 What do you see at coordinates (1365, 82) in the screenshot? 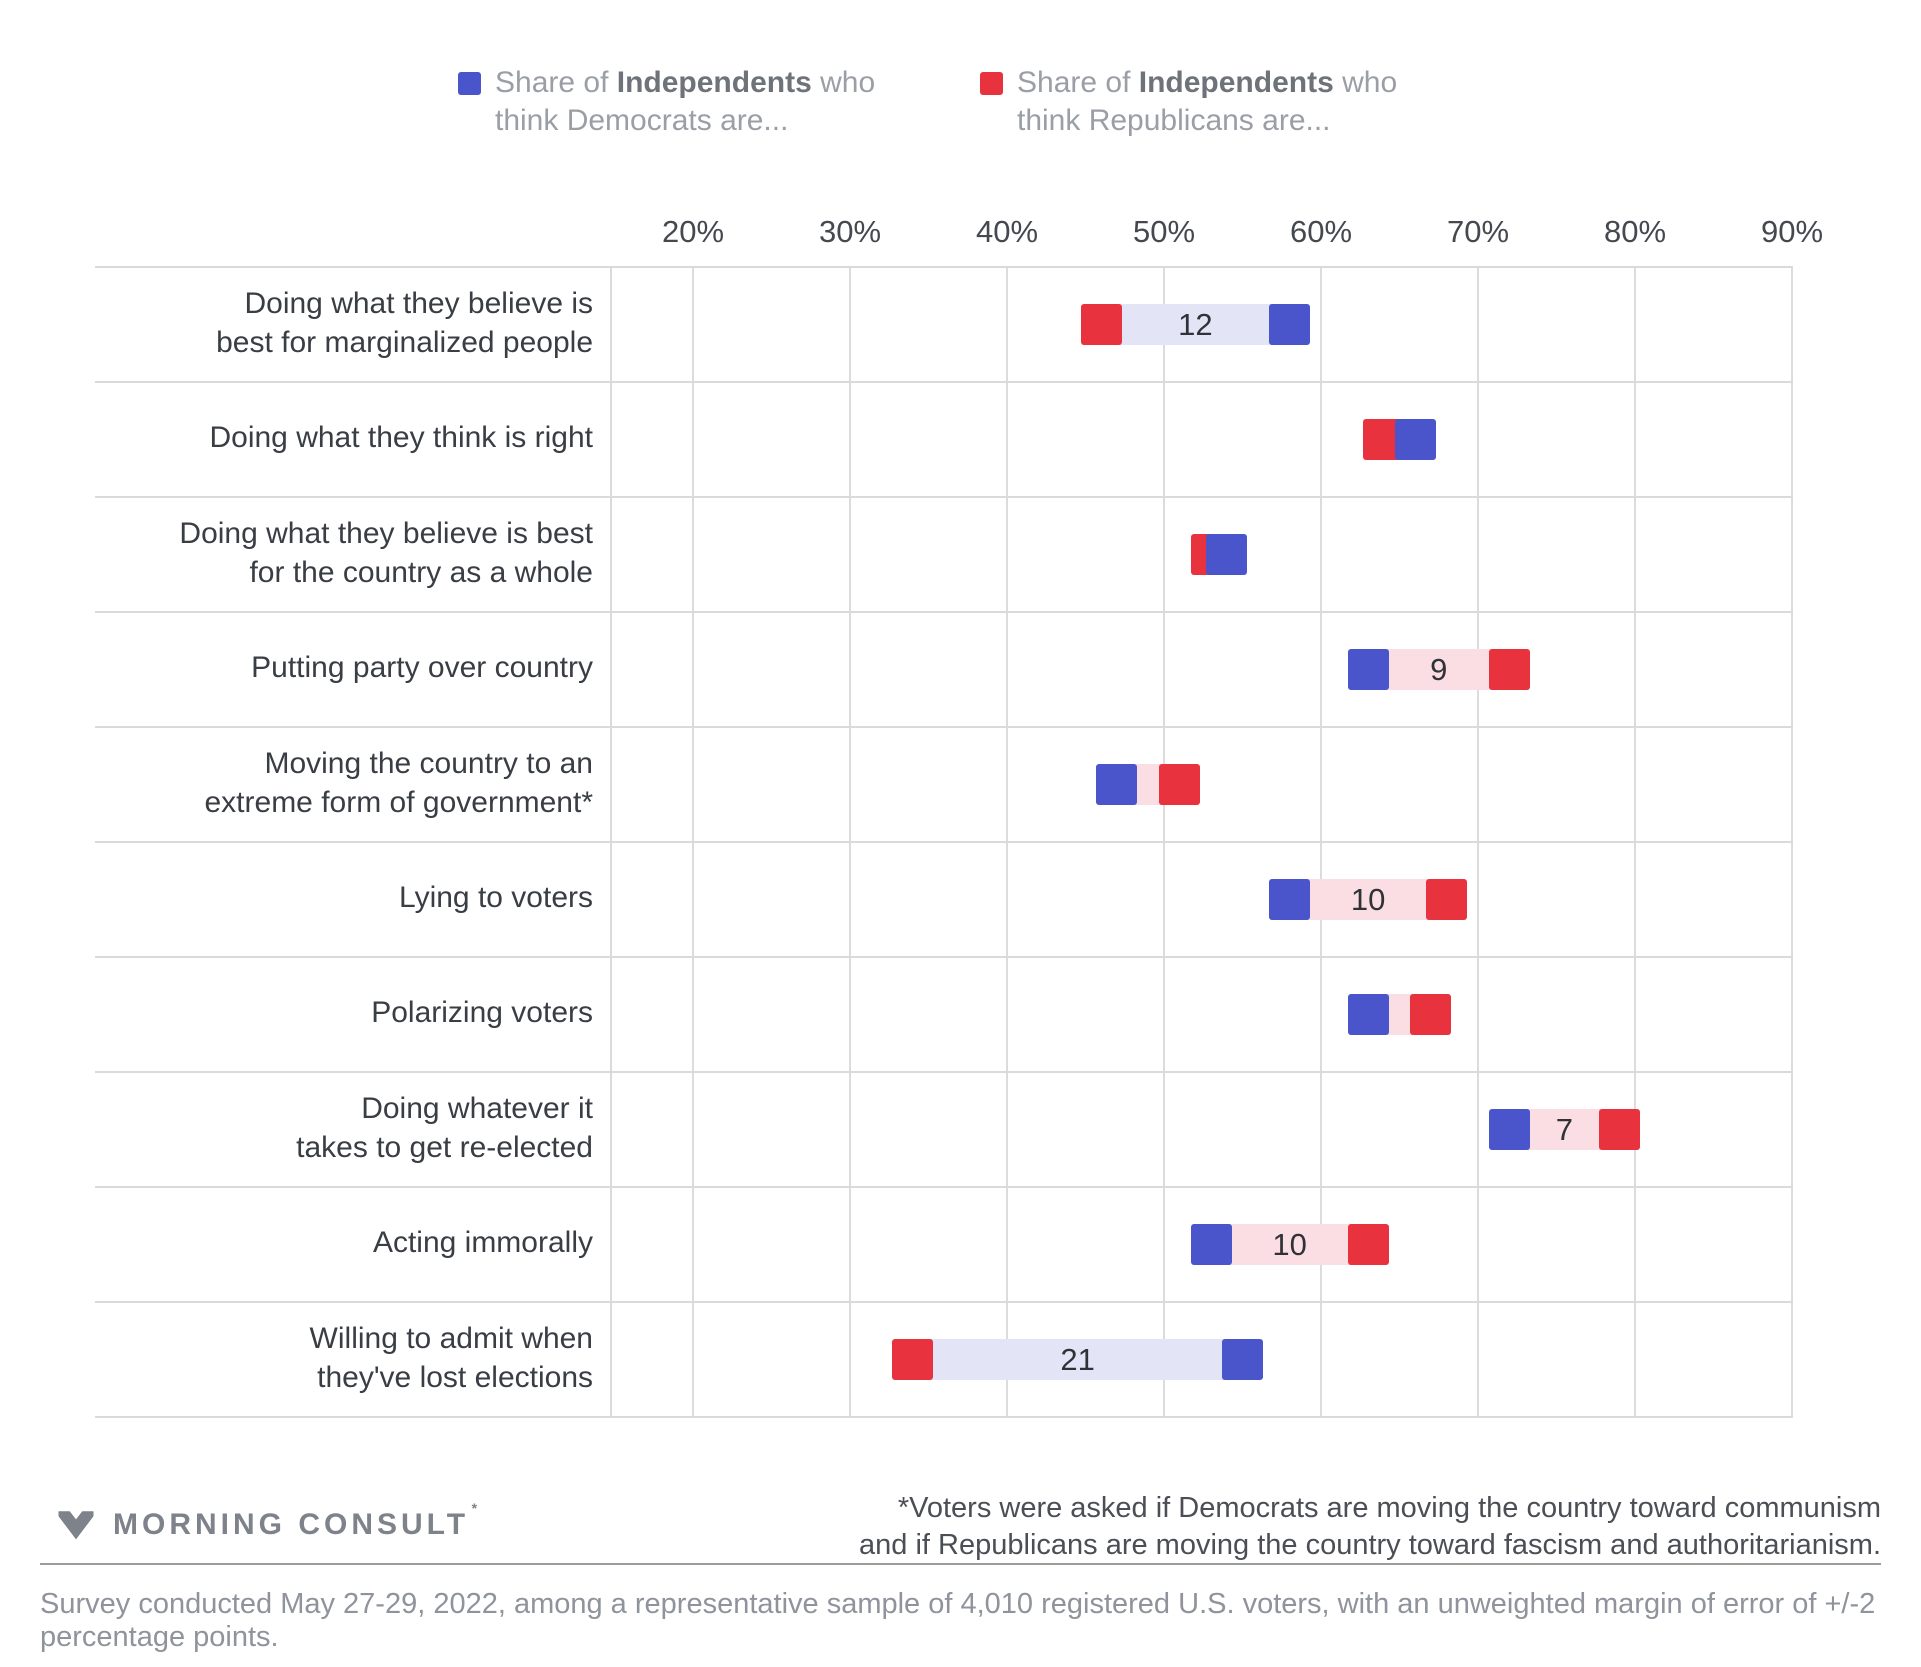
I see `legend-rep-suffix: who` at bounding box center [1365, 82].